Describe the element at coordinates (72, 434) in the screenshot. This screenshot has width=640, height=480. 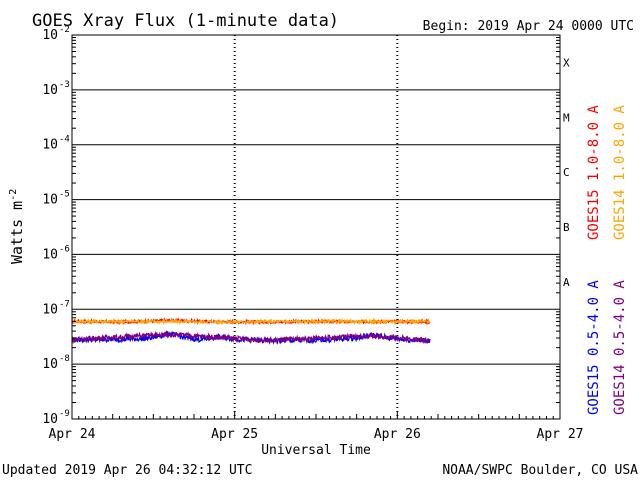
I see `x-tick-label: Apr 24` at that location.